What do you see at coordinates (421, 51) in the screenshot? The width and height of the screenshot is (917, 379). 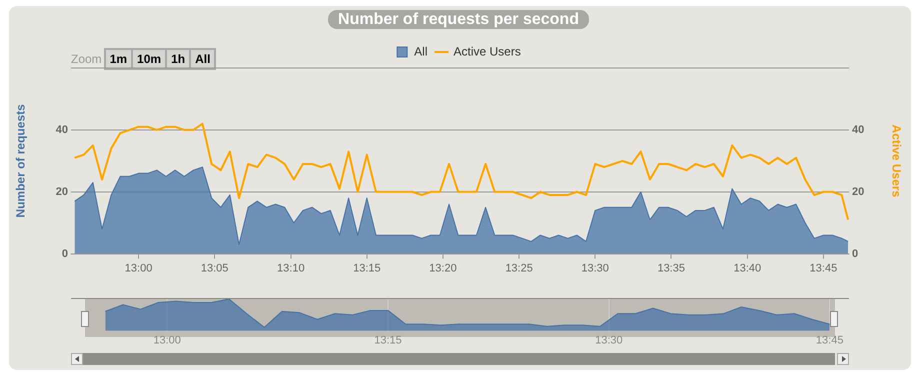 I see `legend-label: All` at bounding box center [421, 51].